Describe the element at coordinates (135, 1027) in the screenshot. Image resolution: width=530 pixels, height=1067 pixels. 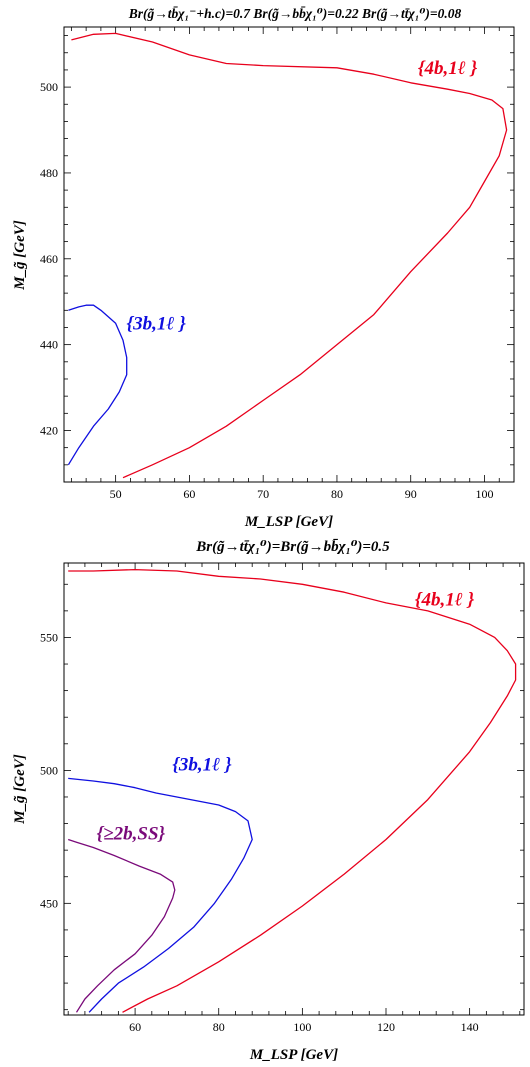
I see `chart-bottom-xtick-label: 60` at that location.